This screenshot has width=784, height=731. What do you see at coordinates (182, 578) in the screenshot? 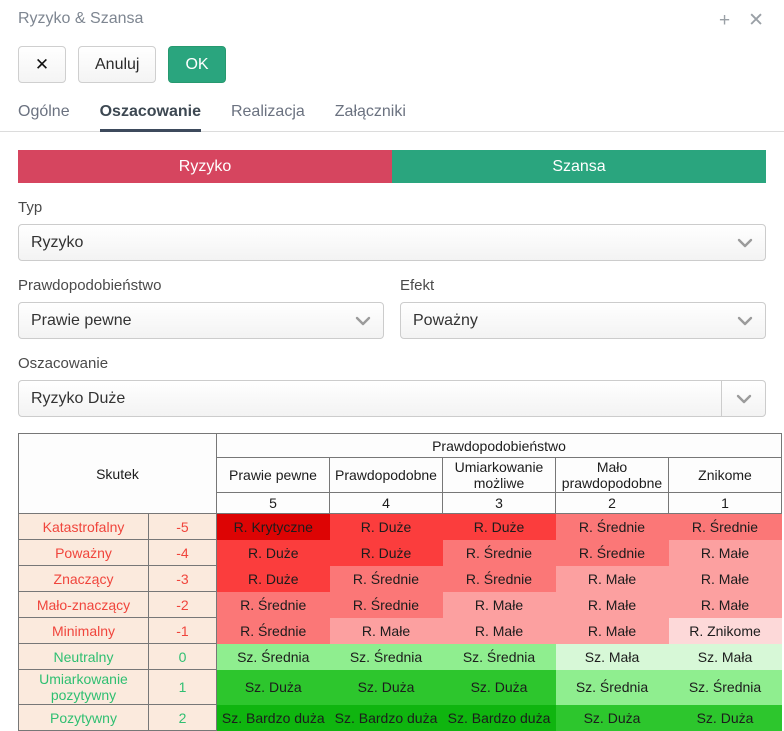
I see `matrix-row-value: -3` at bounding box center [182, 578].